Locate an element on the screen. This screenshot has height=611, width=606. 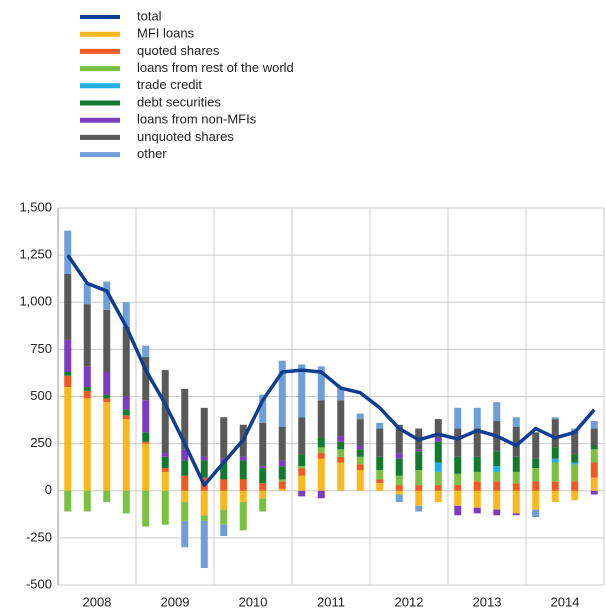
x-tick-label: 2009 is located at coordinates (175, 601).